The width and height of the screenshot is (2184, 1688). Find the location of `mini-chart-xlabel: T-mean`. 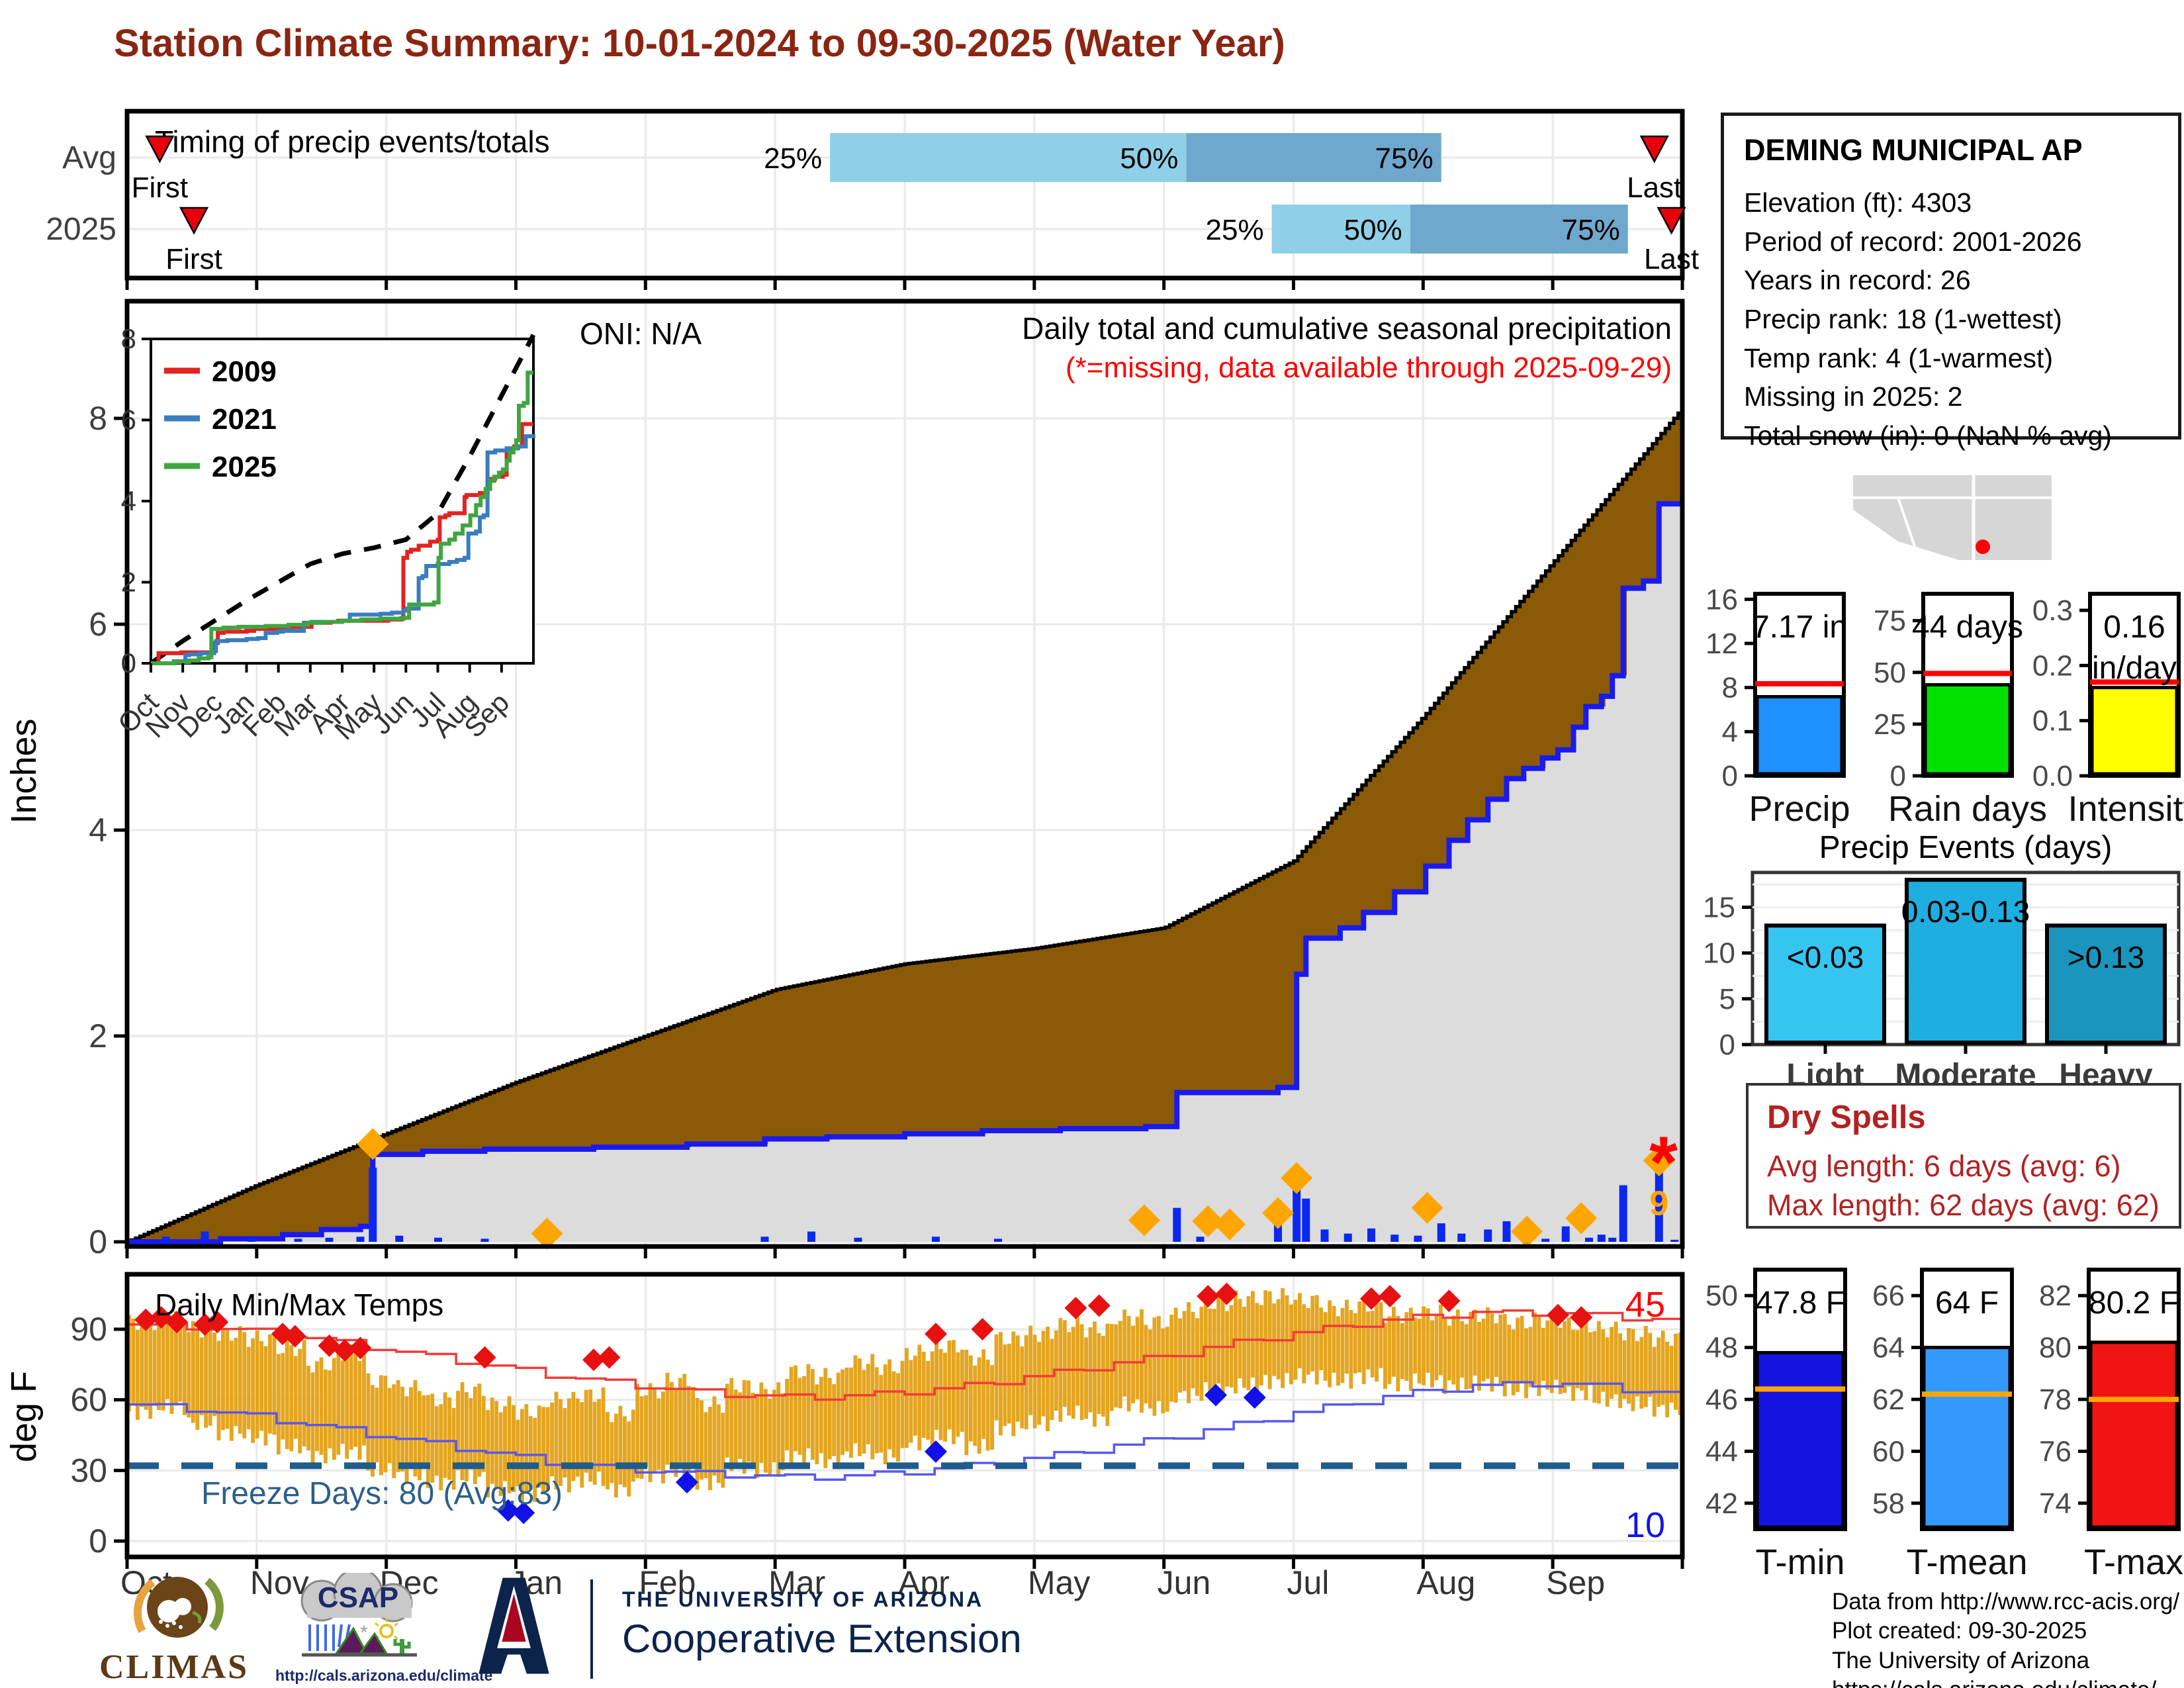

mini-chart-xlabel: T-mean is located at coordinates (1966, 1562).